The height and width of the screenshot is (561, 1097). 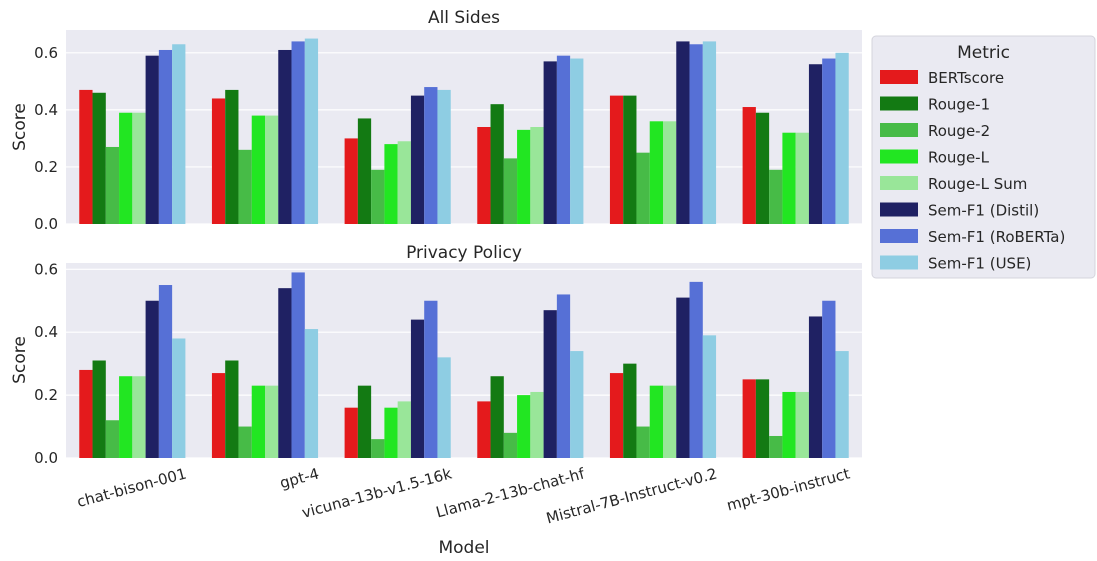 What do you see at coordinates (46, 332) in the screenshot?
I see `y-tick-label: 0.4` at bounding box center [46, 332].